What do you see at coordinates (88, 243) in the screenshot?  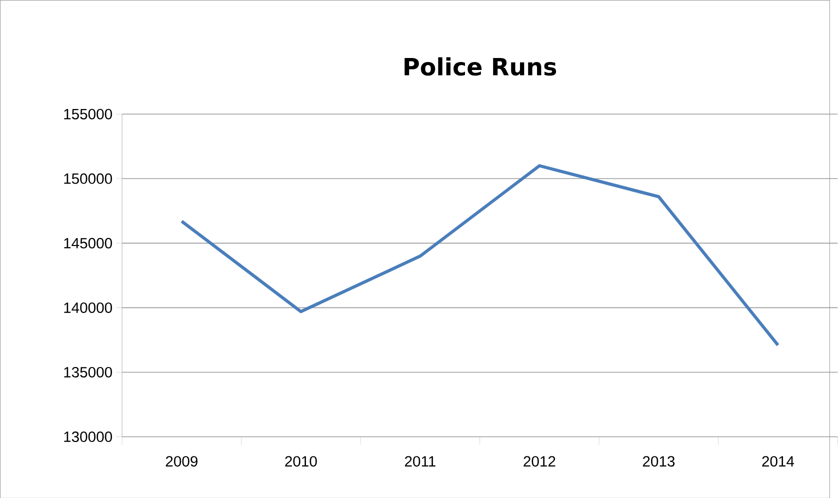 I see `y-tick-label: 145000` at bounding box center [88, 243].